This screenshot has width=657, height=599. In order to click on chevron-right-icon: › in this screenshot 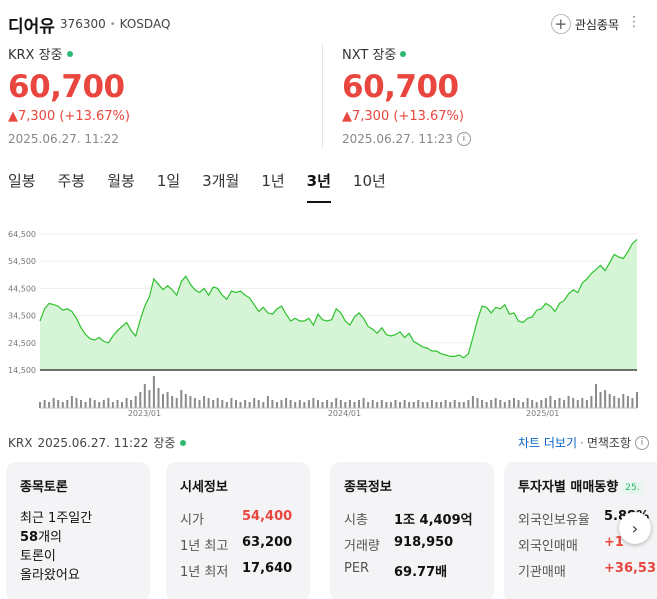, I will do `click(635, 528)`.